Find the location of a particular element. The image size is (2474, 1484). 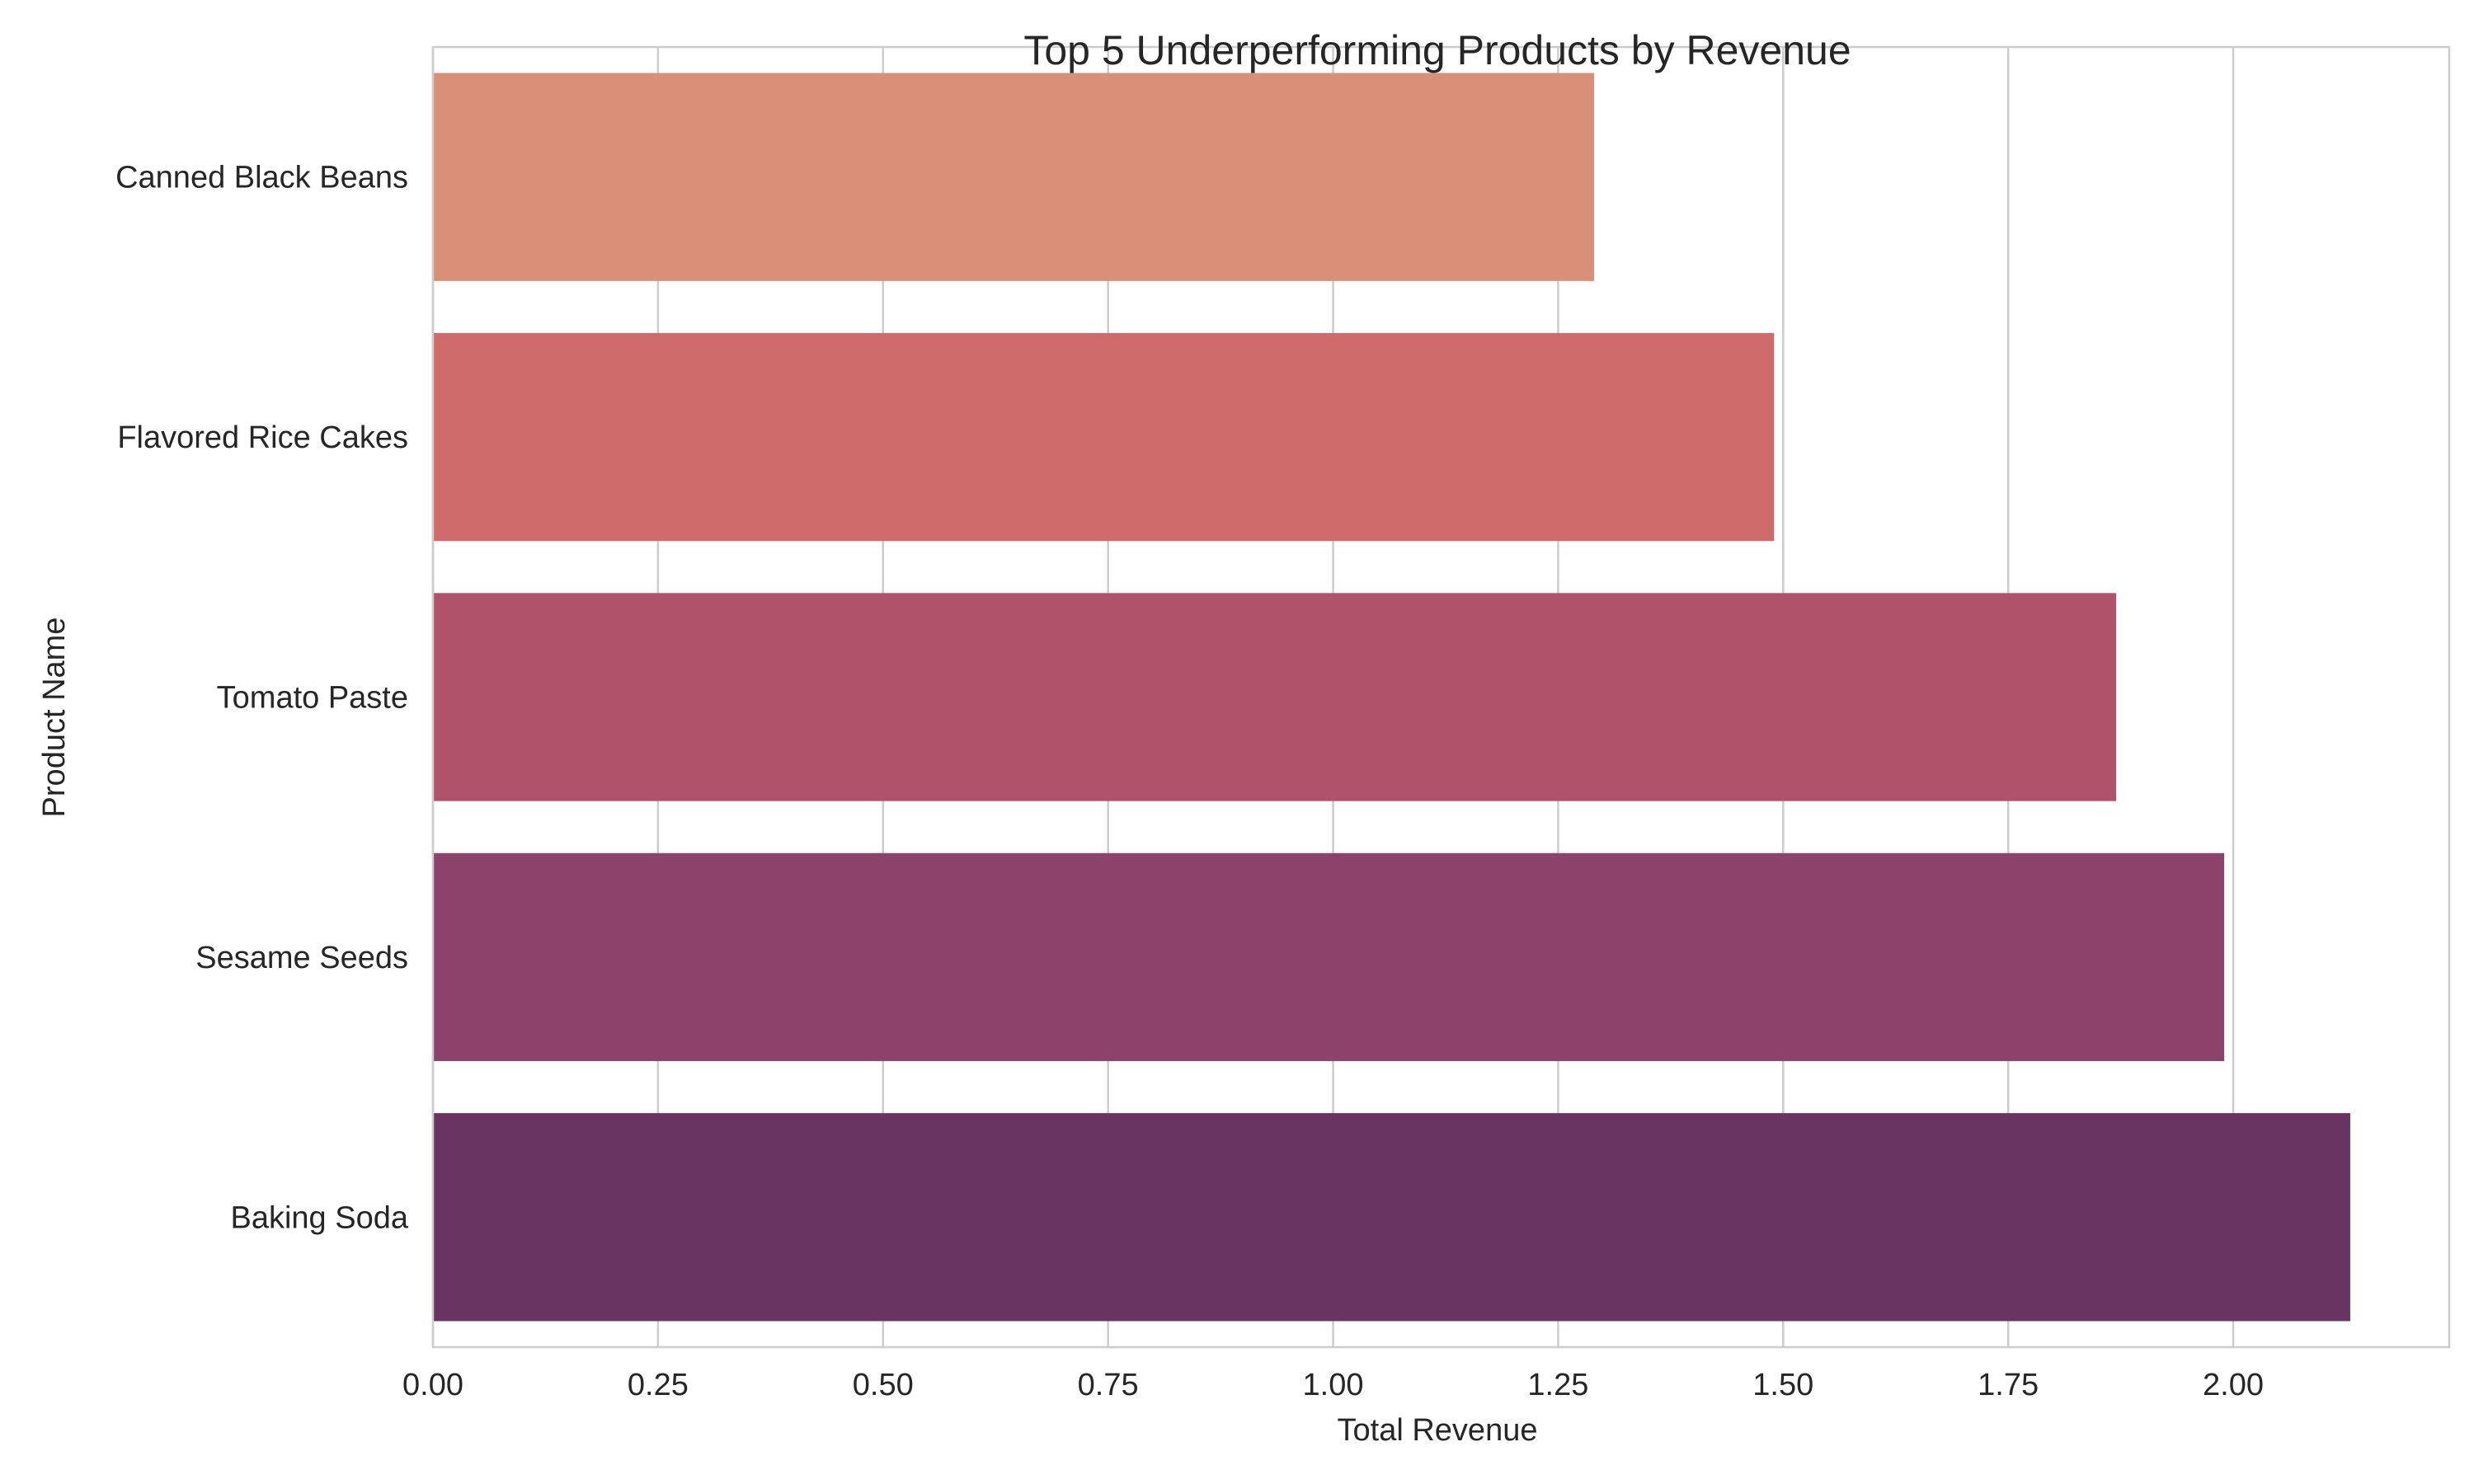

x-tick-label: 0.75 is located at coordinates (1108, 1385).